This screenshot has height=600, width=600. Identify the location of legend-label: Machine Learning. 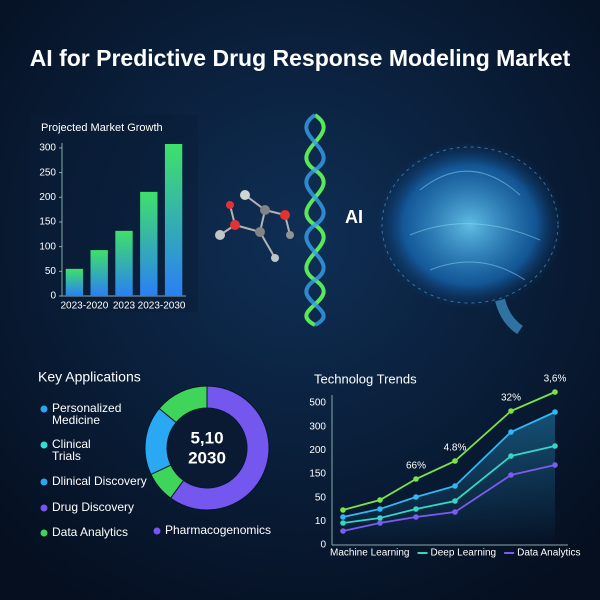
(370, 553).